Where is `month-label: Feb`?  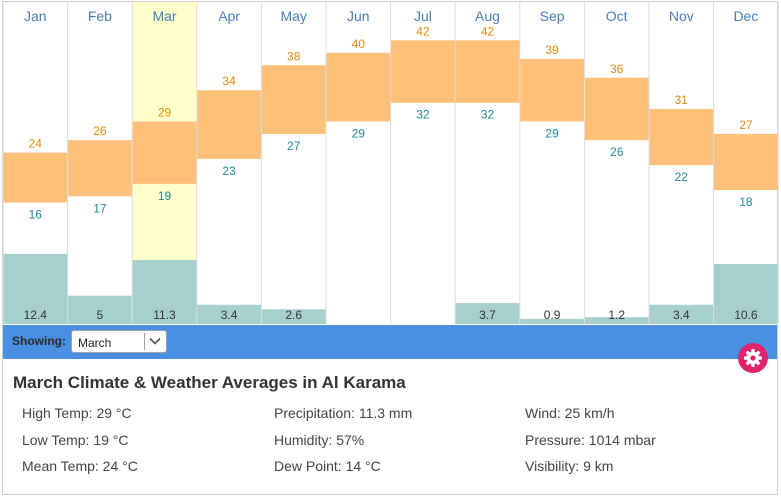
month-label: Feb is located at coordinates (100, 16).